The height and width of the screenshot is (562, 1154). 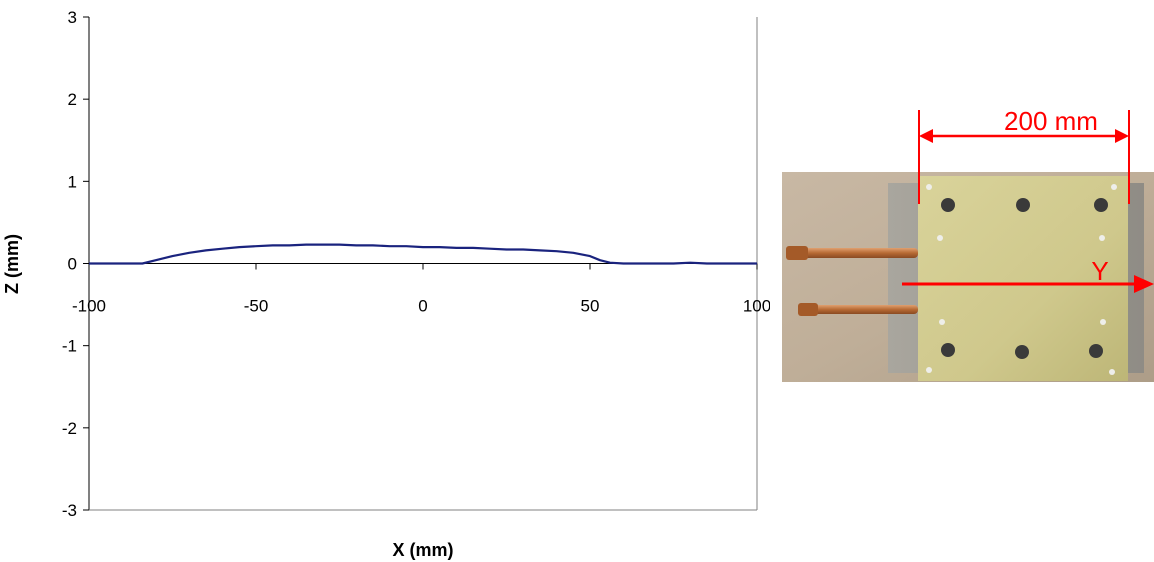 I want to click on y-tick-label: -2, so click(x=69, y=428).